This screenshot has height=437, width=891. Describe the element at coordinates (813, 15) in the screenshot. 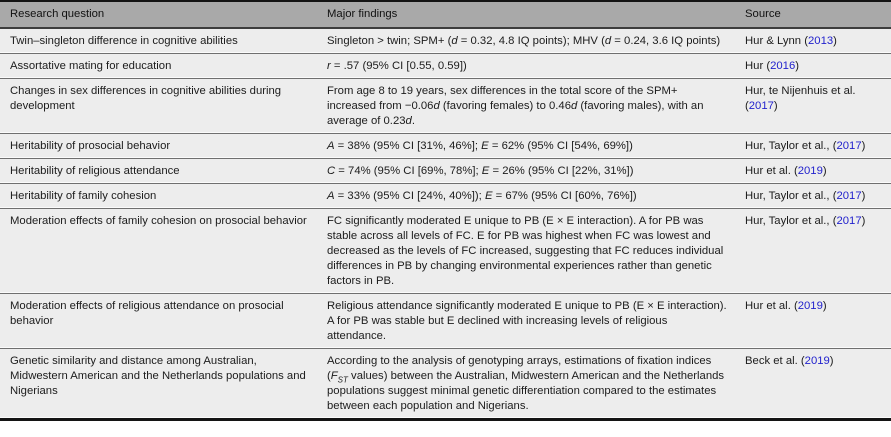

I see `column-header-source: Source` at that location.